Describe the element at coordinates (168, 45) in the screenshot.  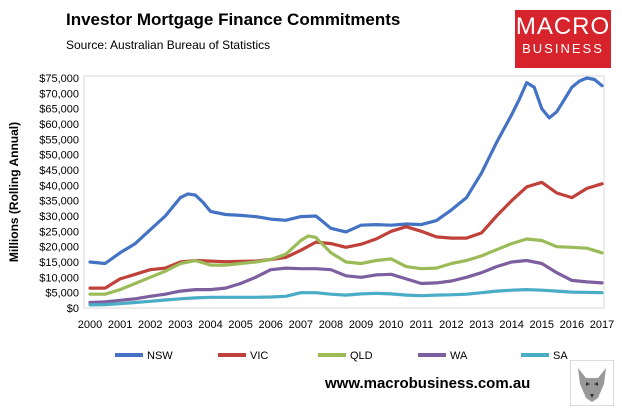
I see `chart-source: Source: Australian Bureau of Statistics` at that location.